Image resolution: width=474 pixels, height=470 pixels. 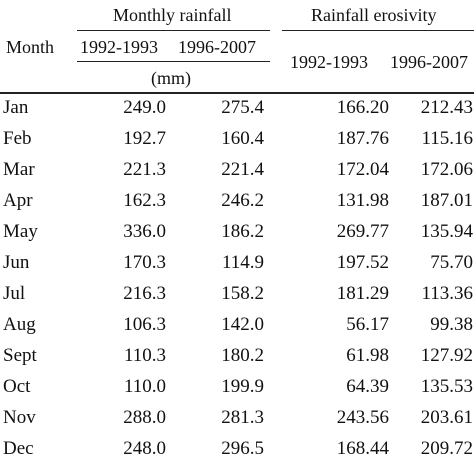 What do you see at coordinates (144, 200) in the screenshot?
I see `rain-1992-1993-cell: 162.3` at bounding box center [144, 200].